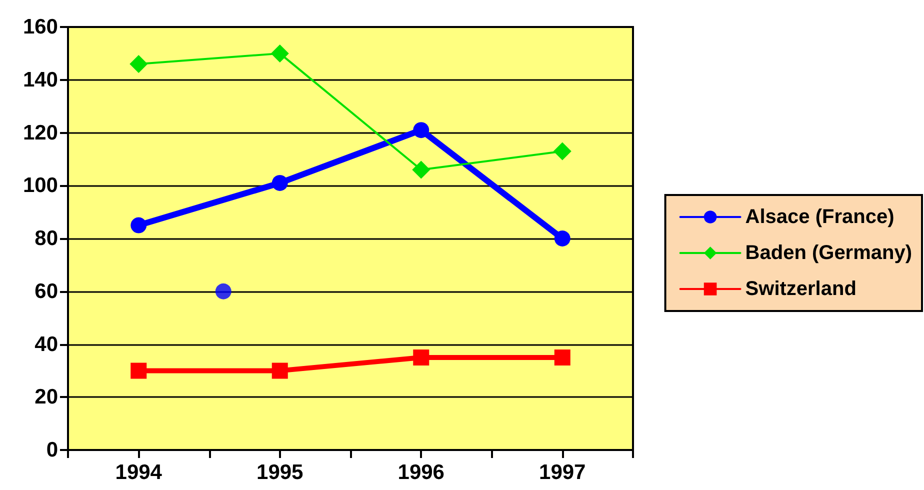  I want to click on y-tick-label: 140, so click(40, 80).